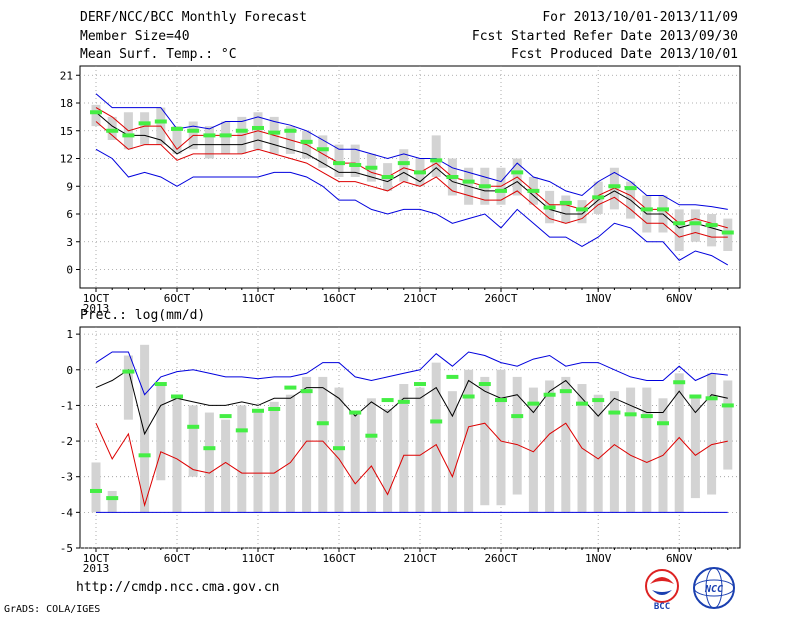  I want to click on precip-xtick-label: 26OCT, so click(500, 558).